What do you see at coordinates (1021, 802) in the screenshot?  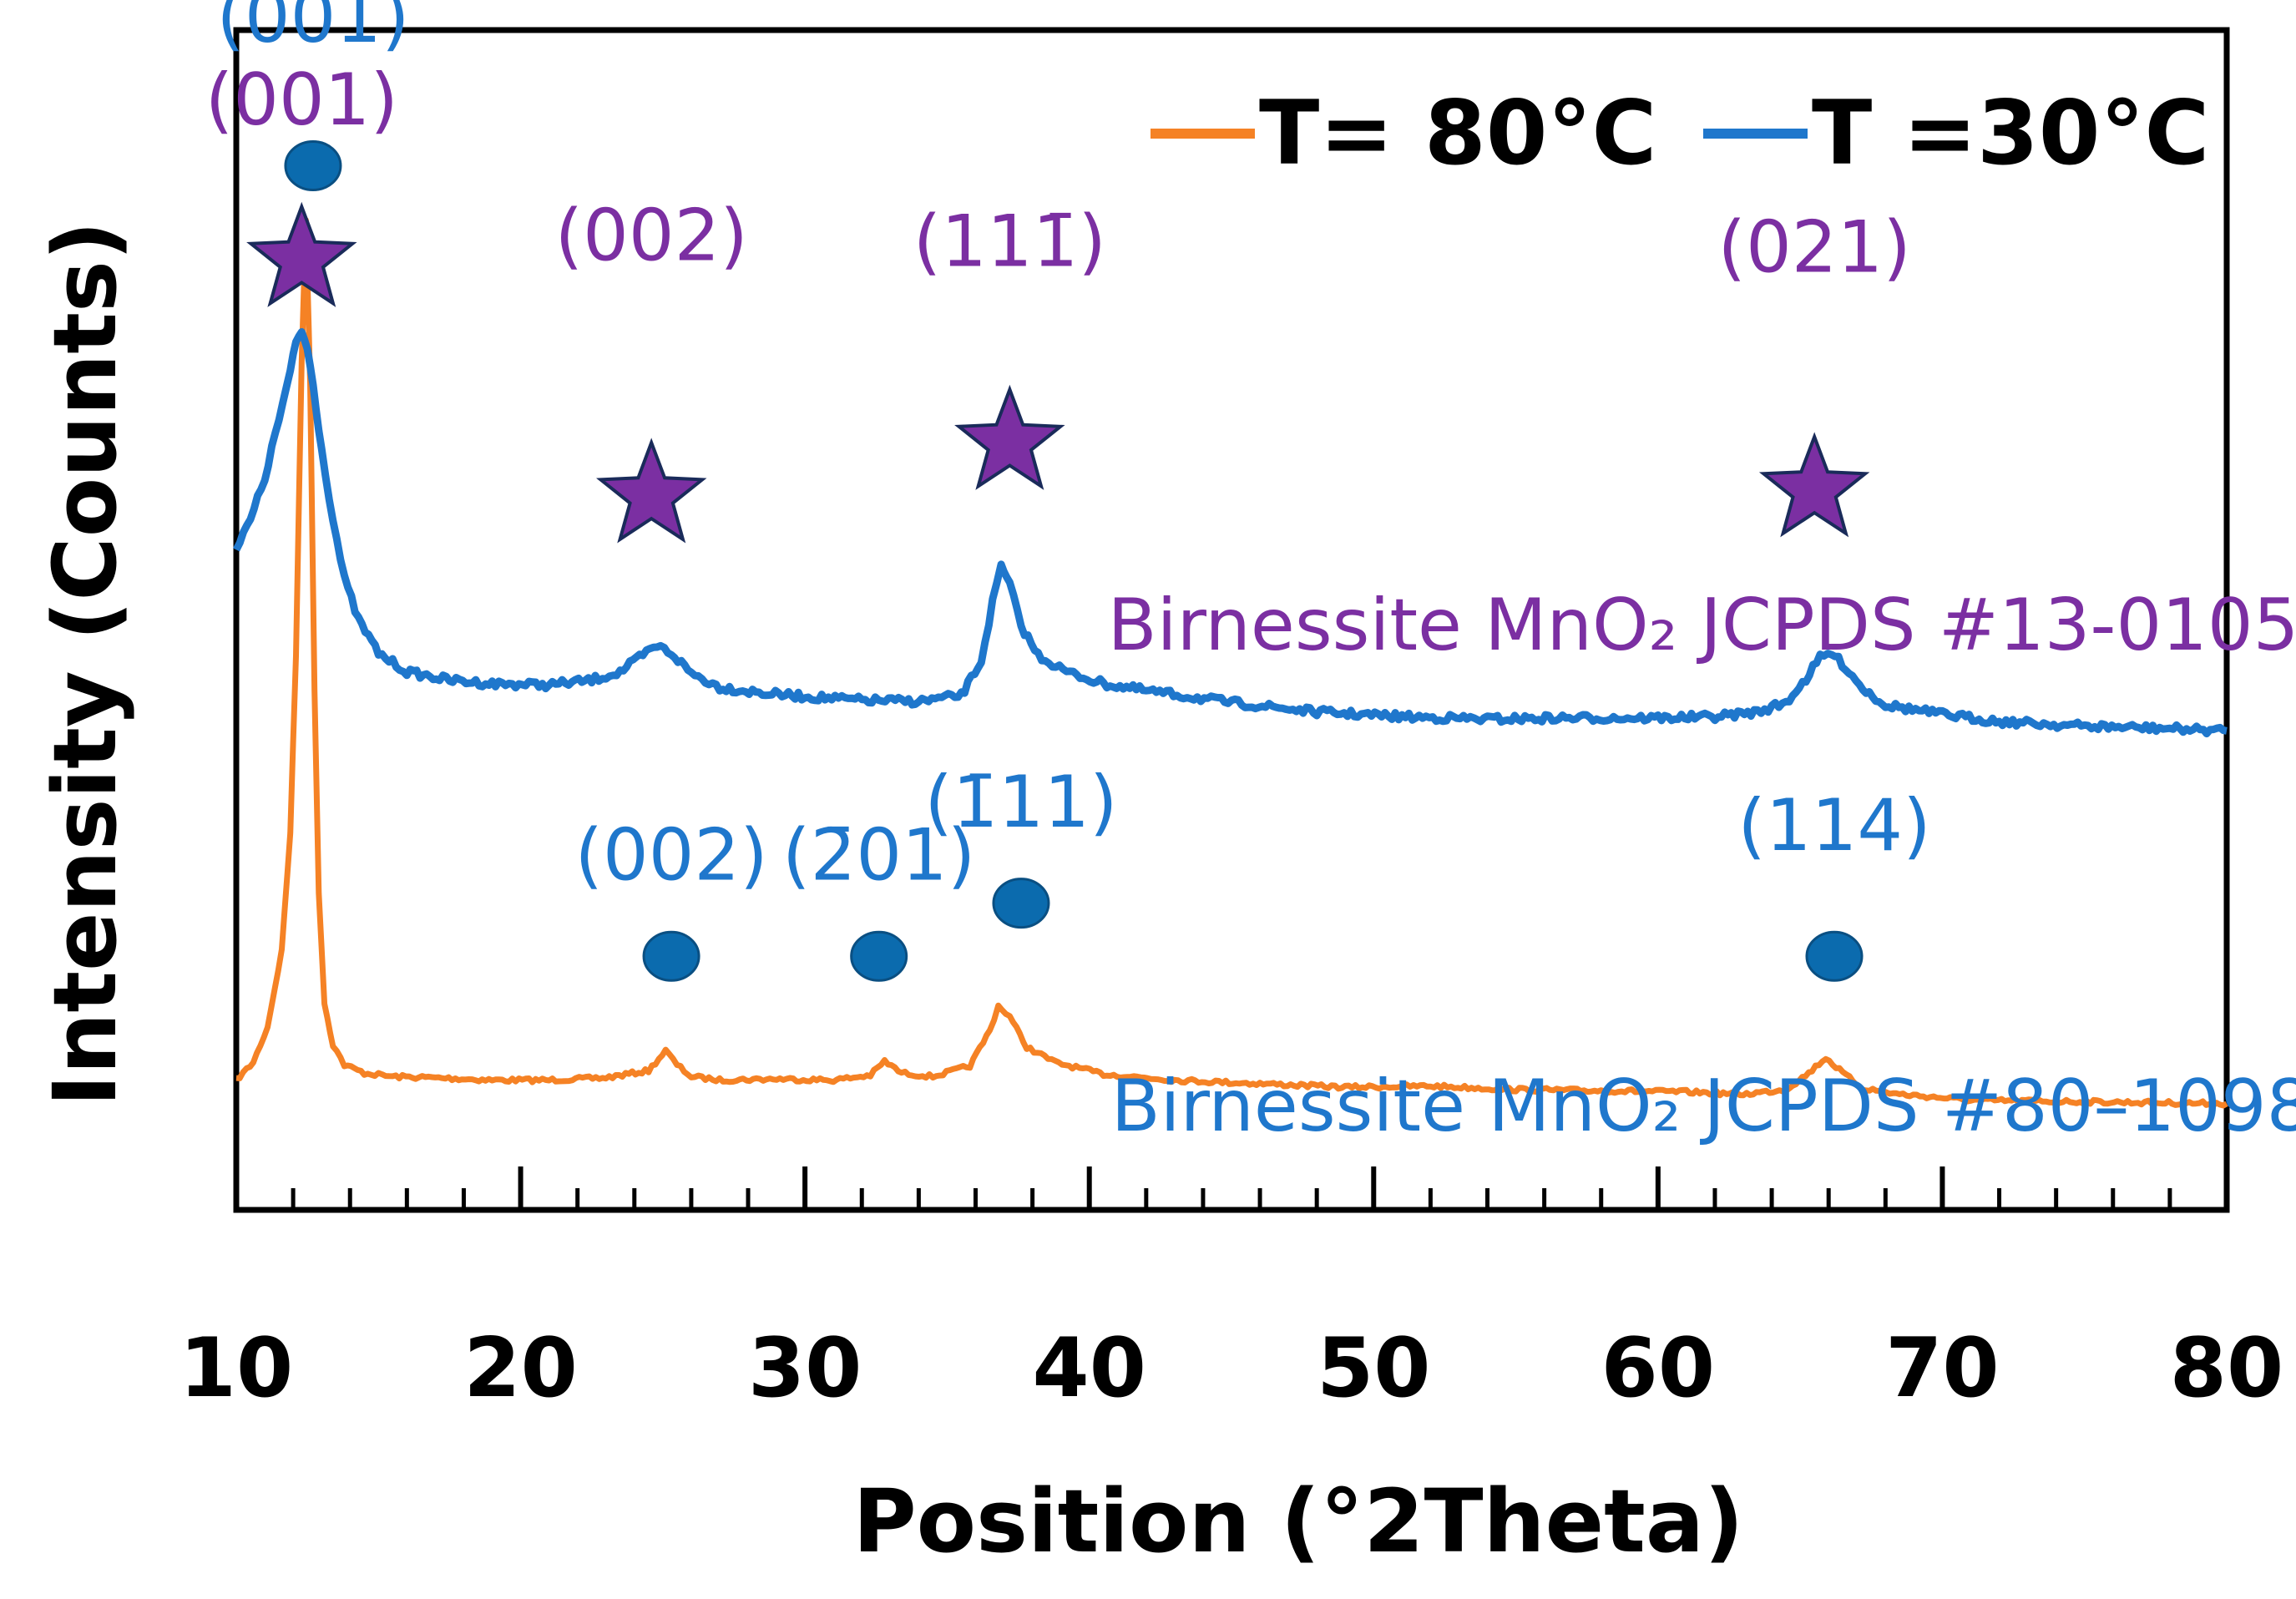 I see `peak-label: (1̄11)` at bounding box center [1021, 802].